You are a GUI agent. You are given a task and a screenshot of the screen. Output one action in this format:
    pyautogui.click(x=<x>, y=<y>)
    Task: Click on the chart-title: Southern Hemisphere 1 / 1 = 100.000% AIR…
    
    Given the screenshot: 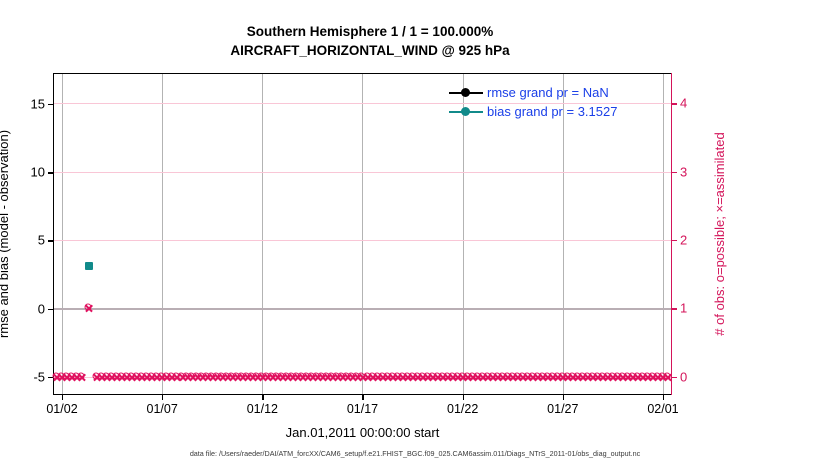 What is the action you would take?
    pyautogui.click(x=370, y=41)
    